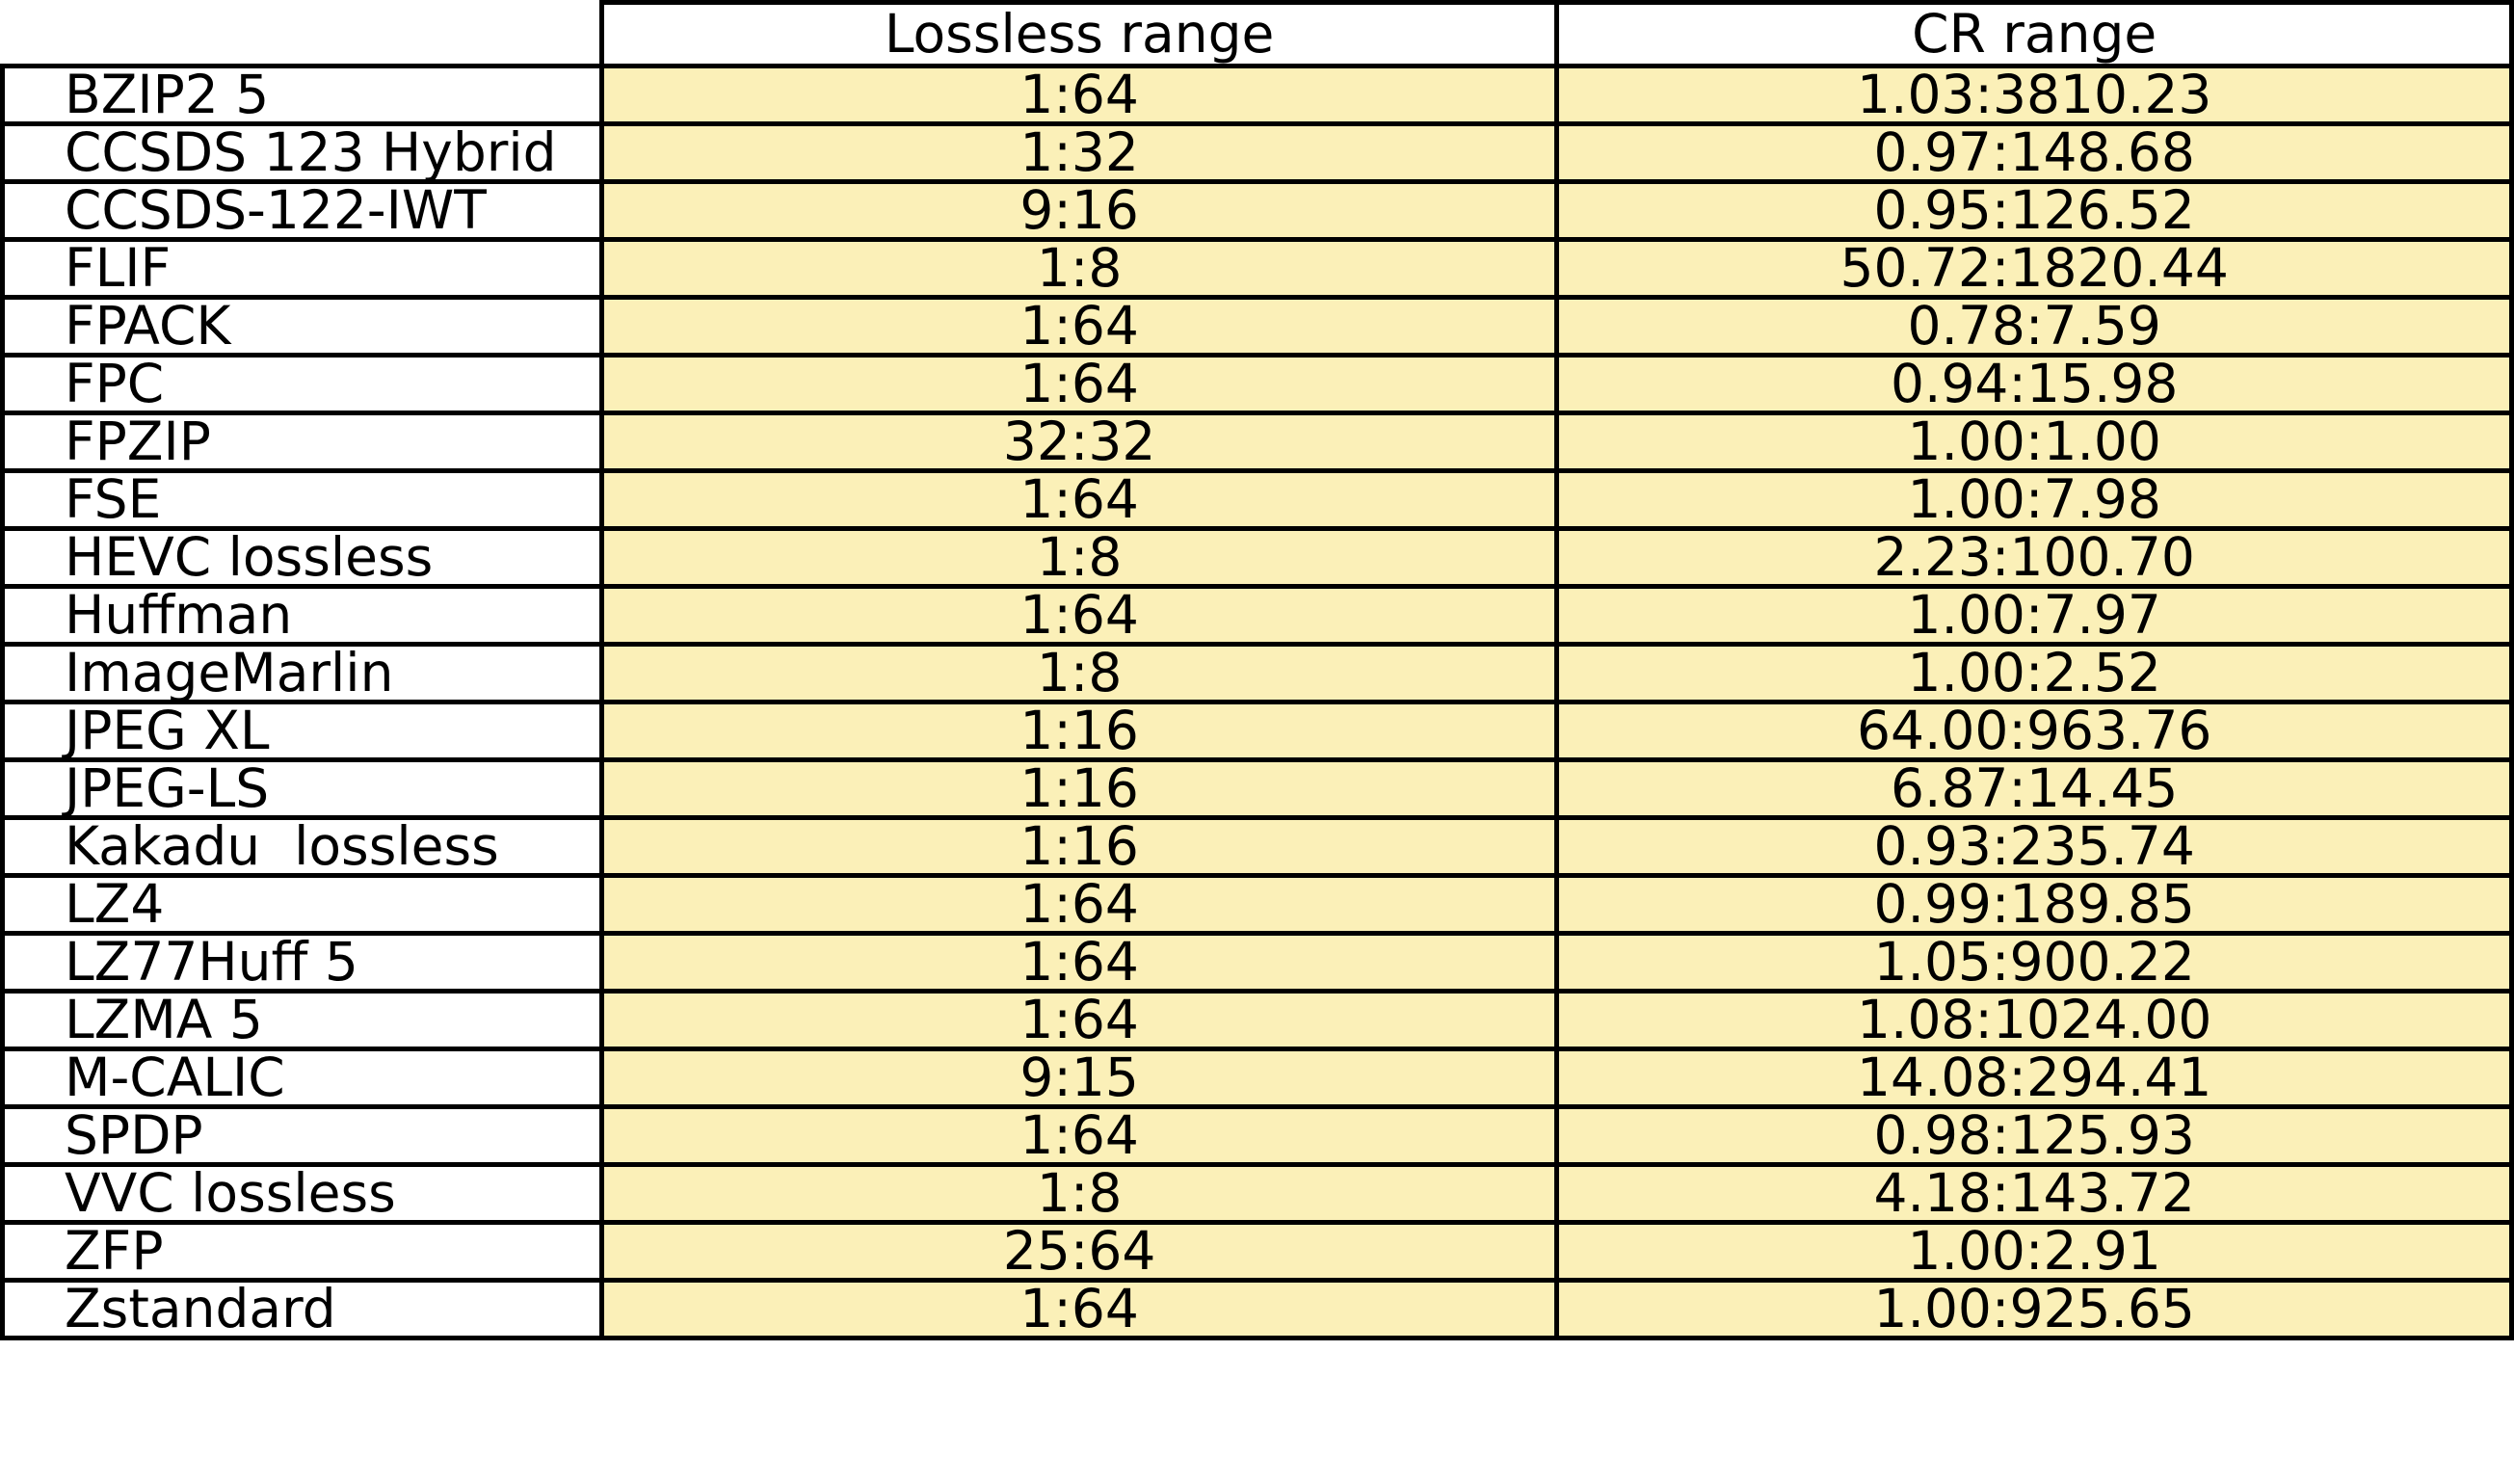 This screenshot has width=2514, height=1484. Describe the element at coordinates (2034, 1251) in the screenshot. I see `cr-range-cell: 1.00:2.91` at that location.